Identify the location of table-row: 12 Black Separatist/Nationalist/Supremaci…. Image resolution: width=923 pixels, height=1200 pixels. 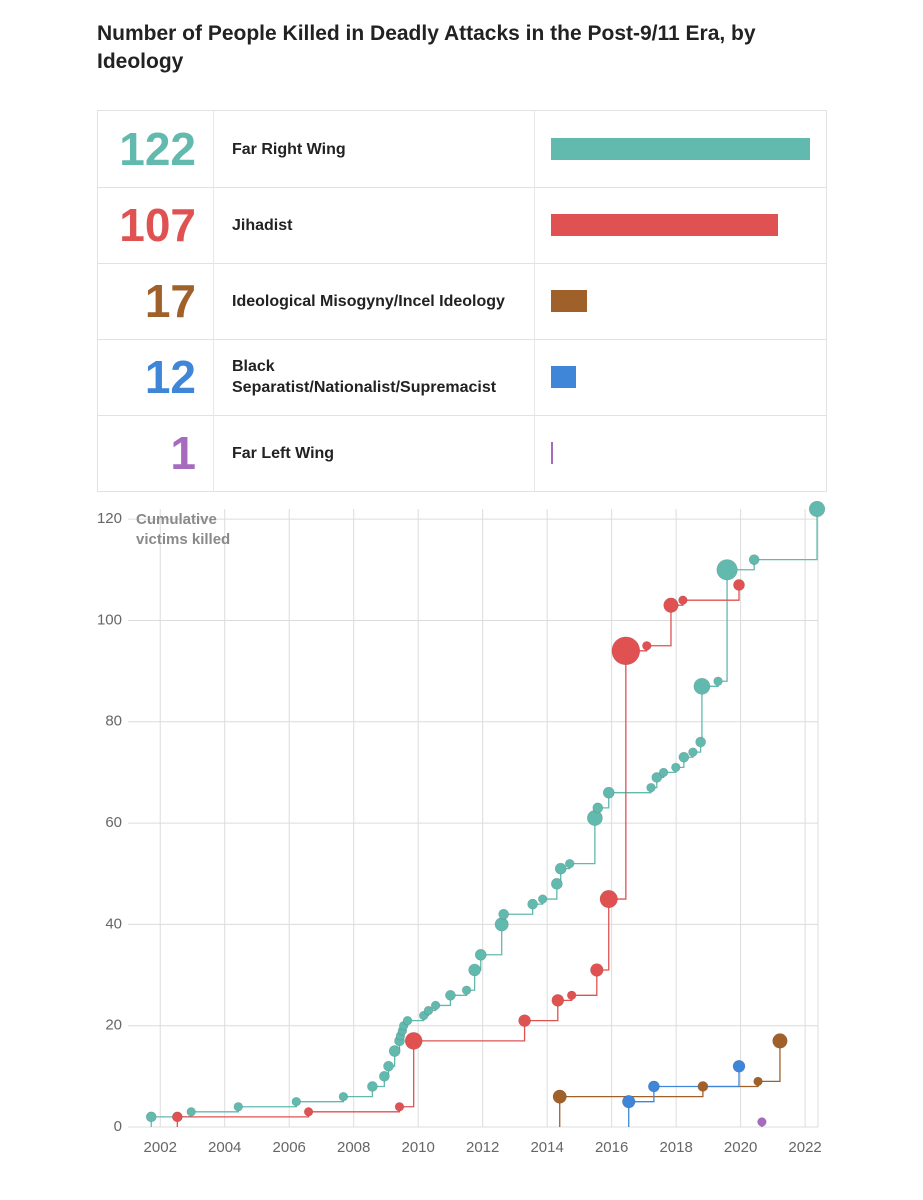
(462, 377).